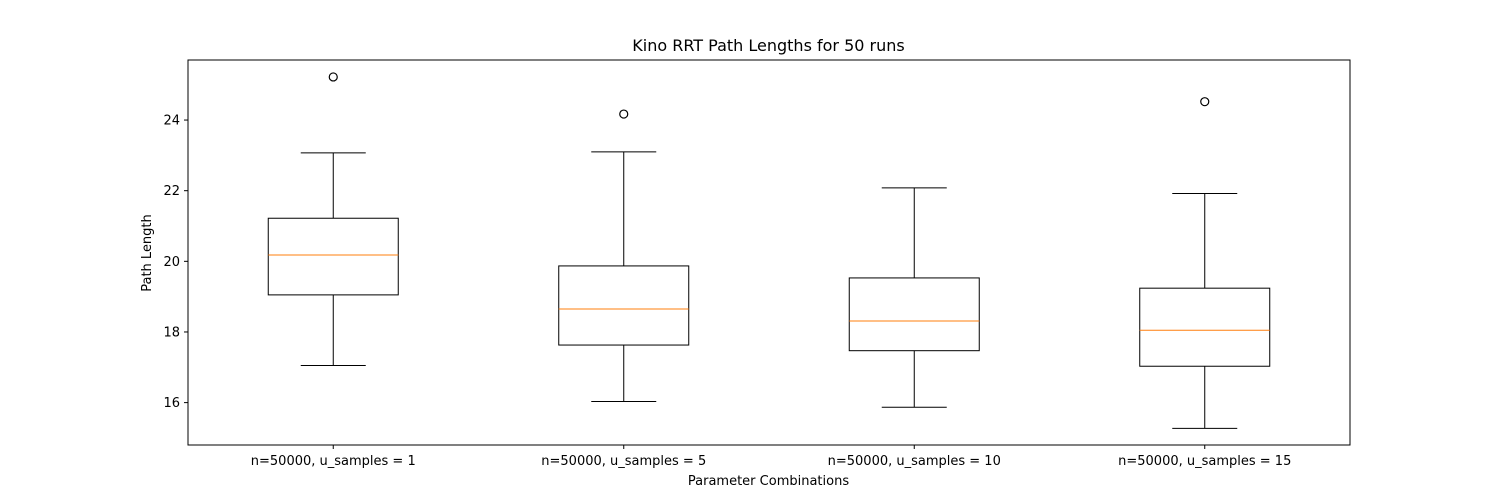  What do you see at coordinates (171, 403) in the screenshot?
I see `y-tick-label: 16` at bounding box center [171, 403].